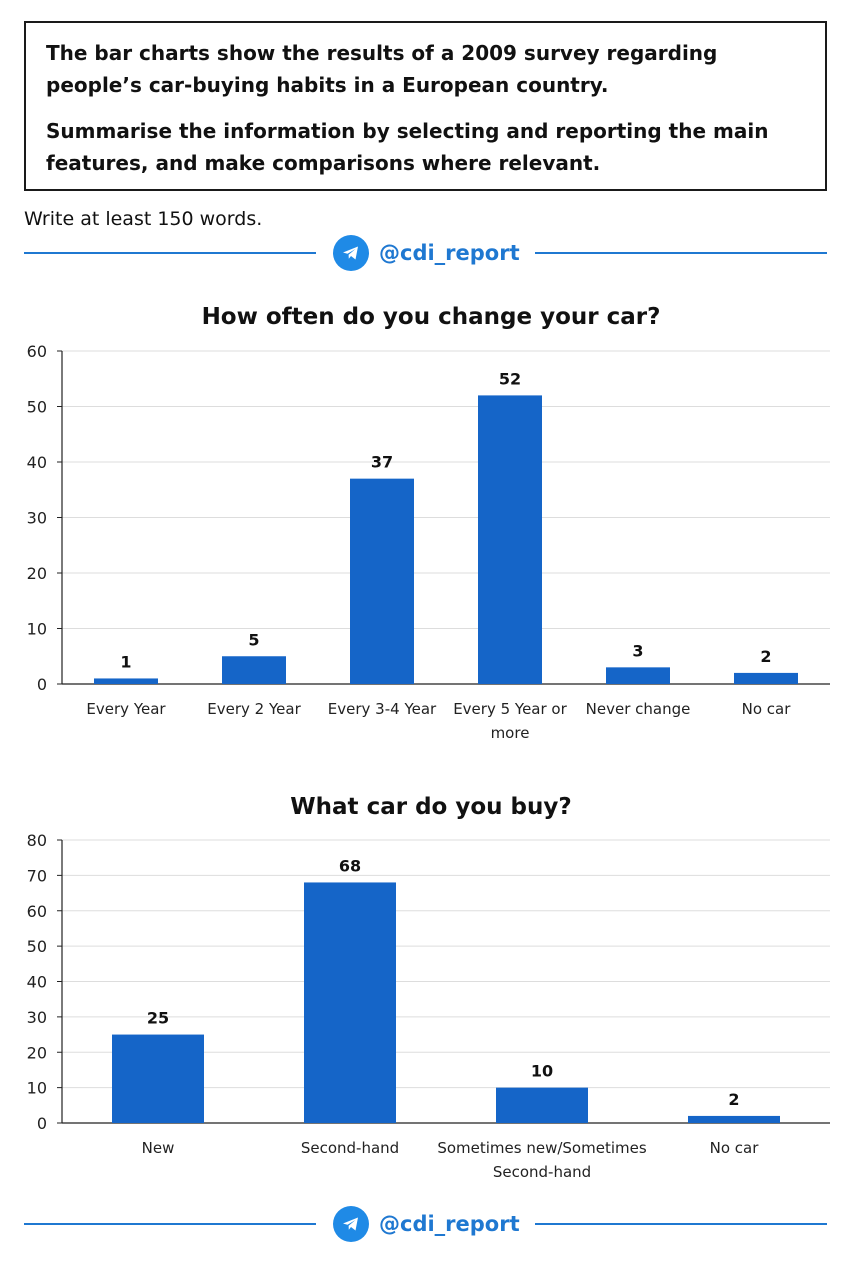 This screenshot has height=1280, width=853. Describe the element at coordinates (443, 982) in the screenshot. I see `data-labels: 25 68 10 2` at that location.